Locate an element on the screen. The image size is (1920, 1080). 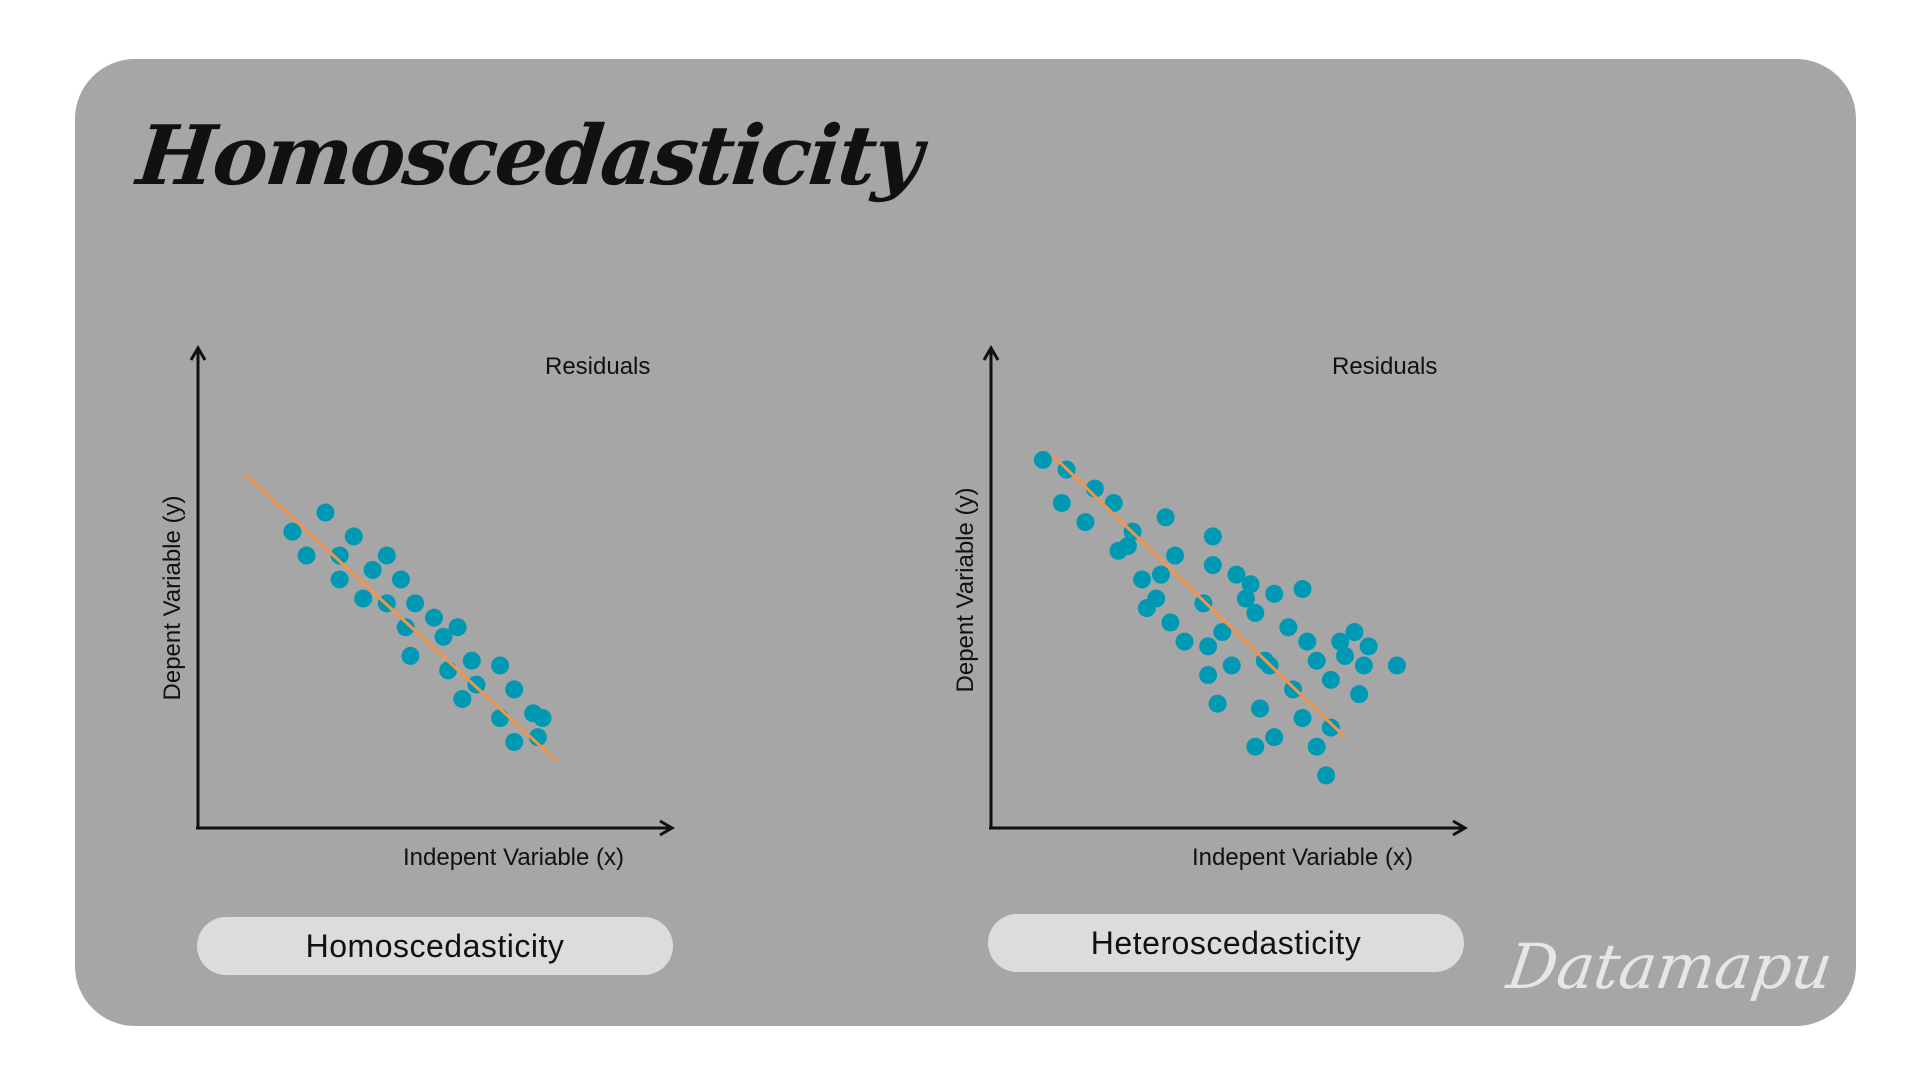
heteroscedasticity-caption: Heteroscedasticity is located at coordinates (1226, 943).